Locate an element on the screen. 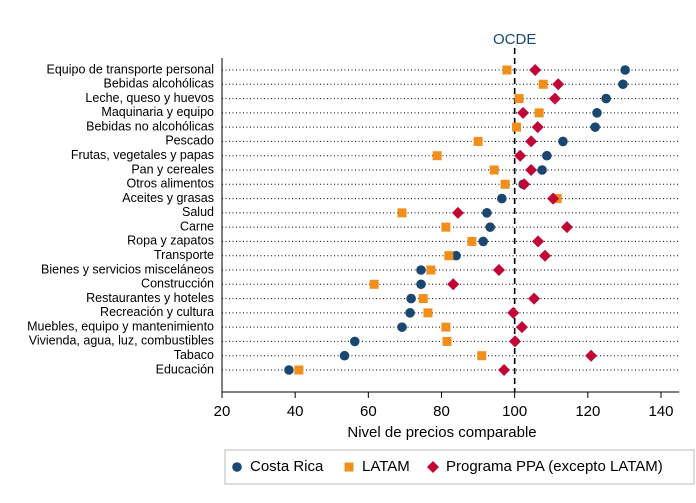  y-tick-label: Aceites y grasas is located at coordinates (168, 198).